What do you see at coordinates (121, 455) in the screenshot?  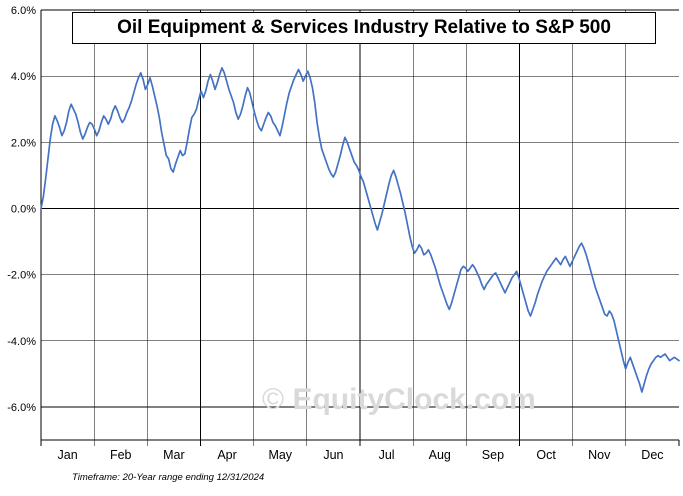 I see `x-tick-label: Feb` at bounding box center [121, 455].